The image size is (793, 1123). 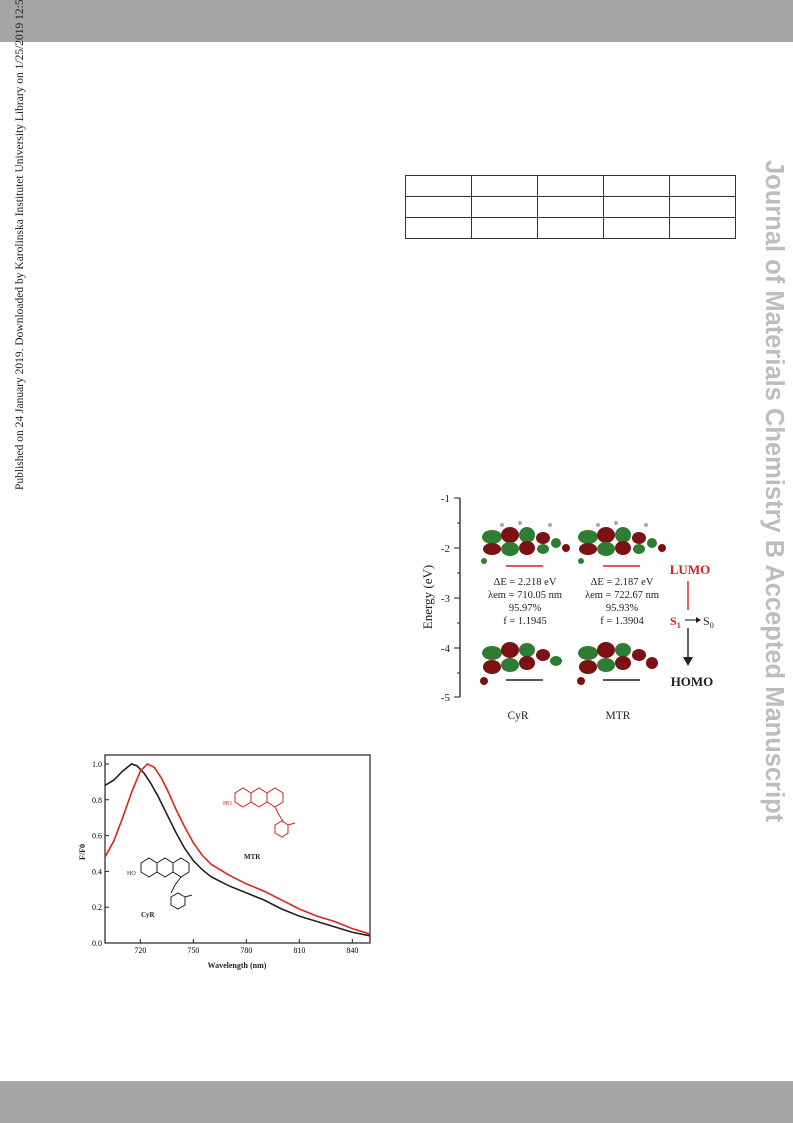 I want to click on s0-label: S, so click(x=706, y=621).